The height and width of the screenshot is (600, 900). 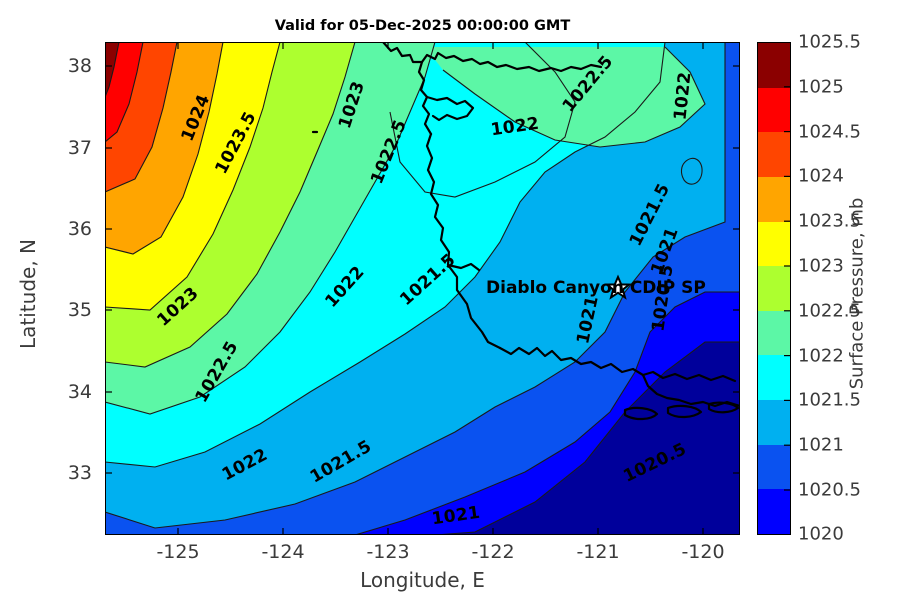 What do you see at coordinates (79, 473) in the screenshot?
I see `y-tick-label: 33` at bounding box center [79, 473].